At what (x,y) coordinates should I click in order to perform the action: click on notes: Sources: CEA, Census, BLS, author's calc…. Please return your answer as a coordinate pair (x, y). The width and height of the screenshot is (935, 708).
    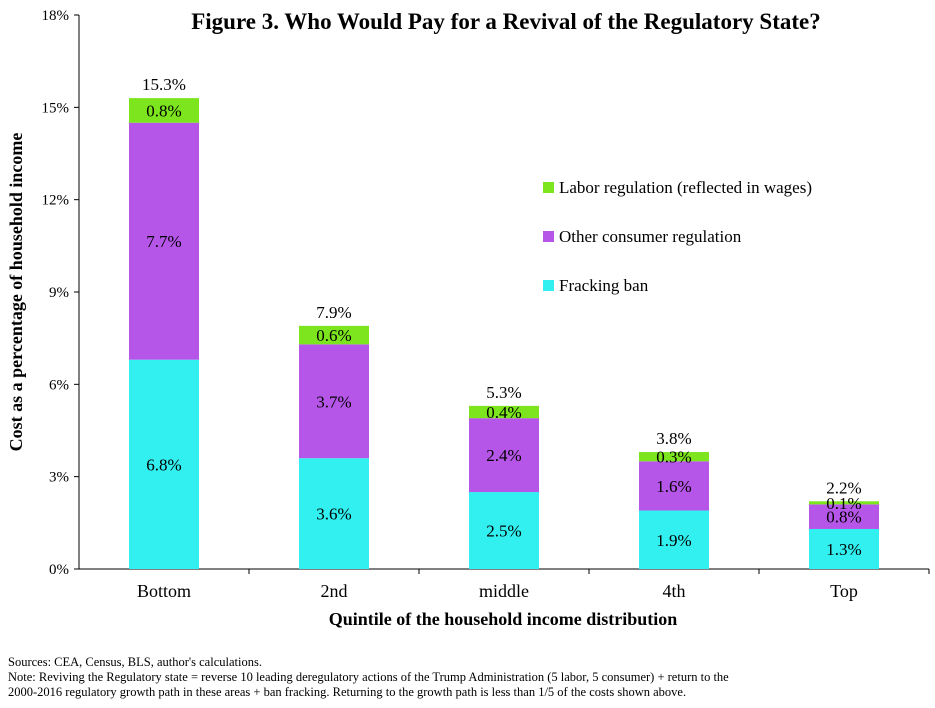
    Looking at the image, I should click on (468, 677).